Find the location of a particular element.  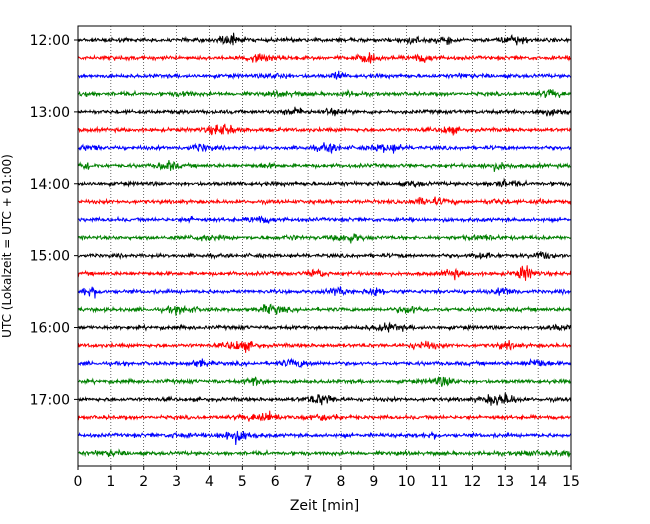

y-tick-label: 14:00 is located at coordinates (50, 185).